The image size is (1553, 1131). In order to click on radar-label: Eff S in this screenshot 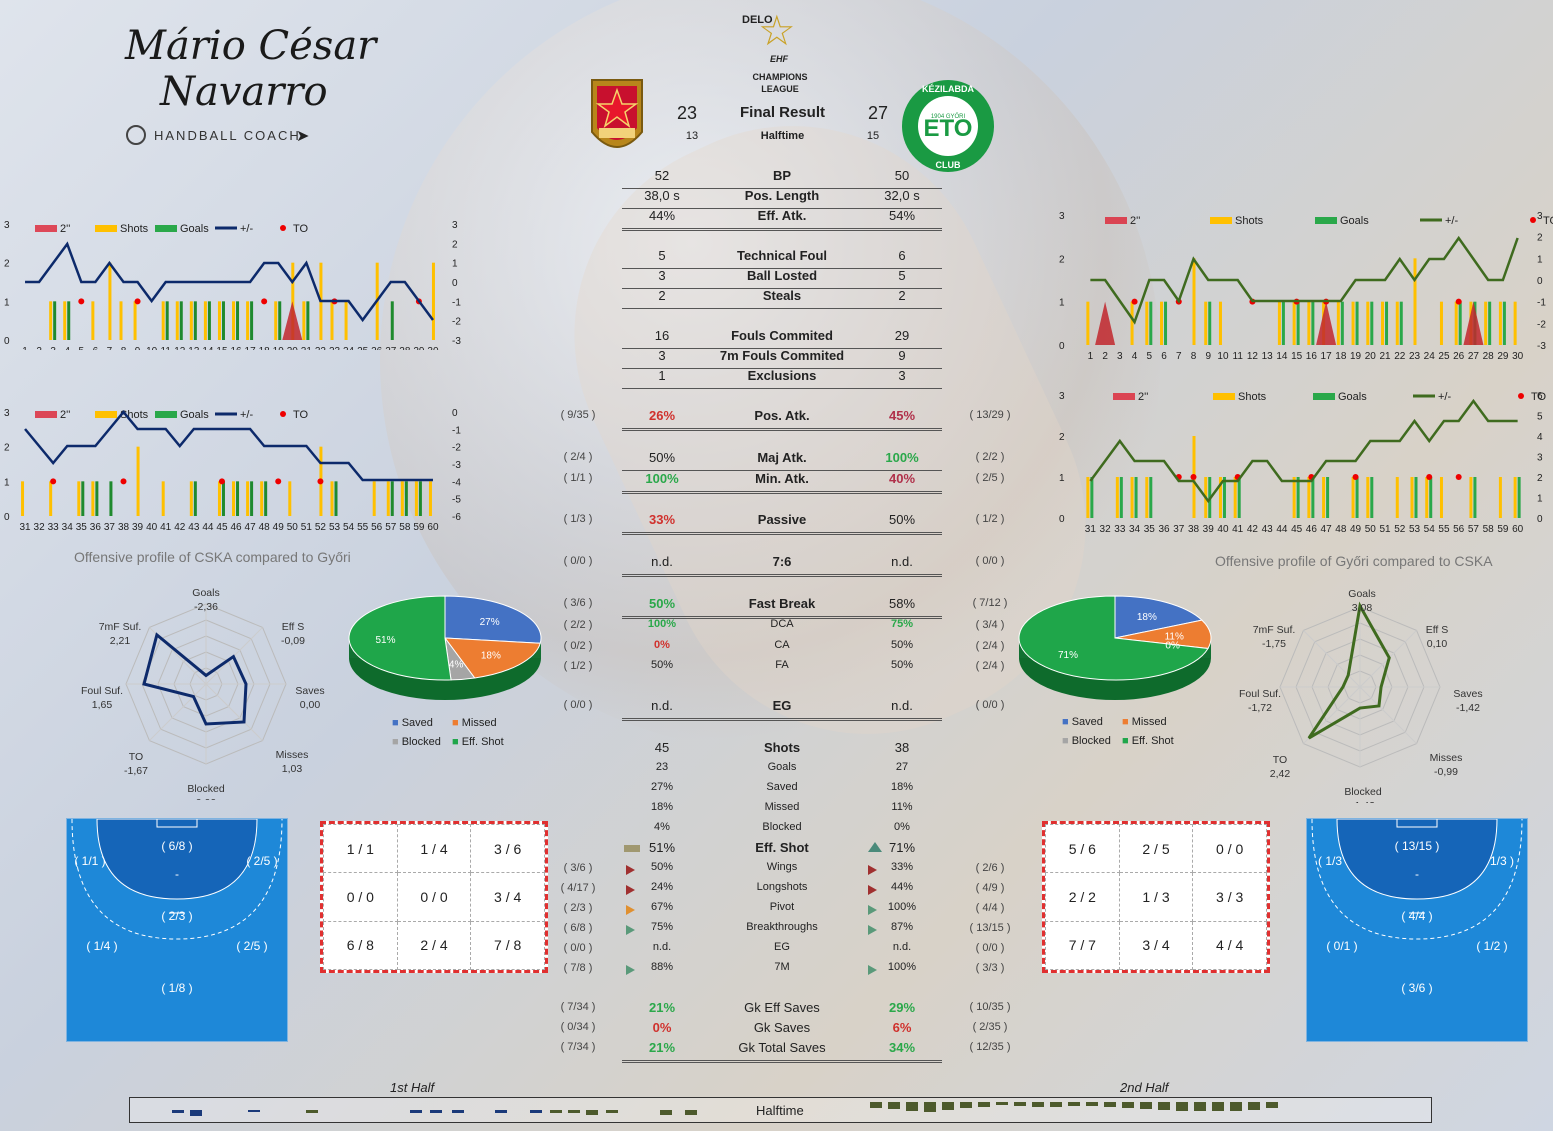, I will do `click(1437, 630)`.